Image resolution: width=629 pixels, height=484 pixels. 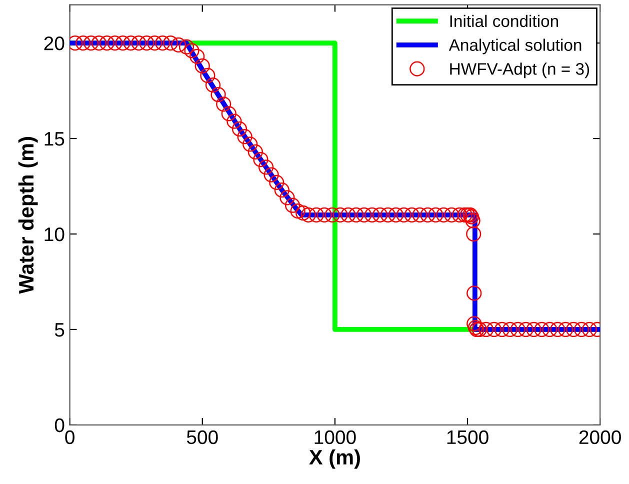 I want to click on x-tick-label: 1500, so click(x=467, y=437).